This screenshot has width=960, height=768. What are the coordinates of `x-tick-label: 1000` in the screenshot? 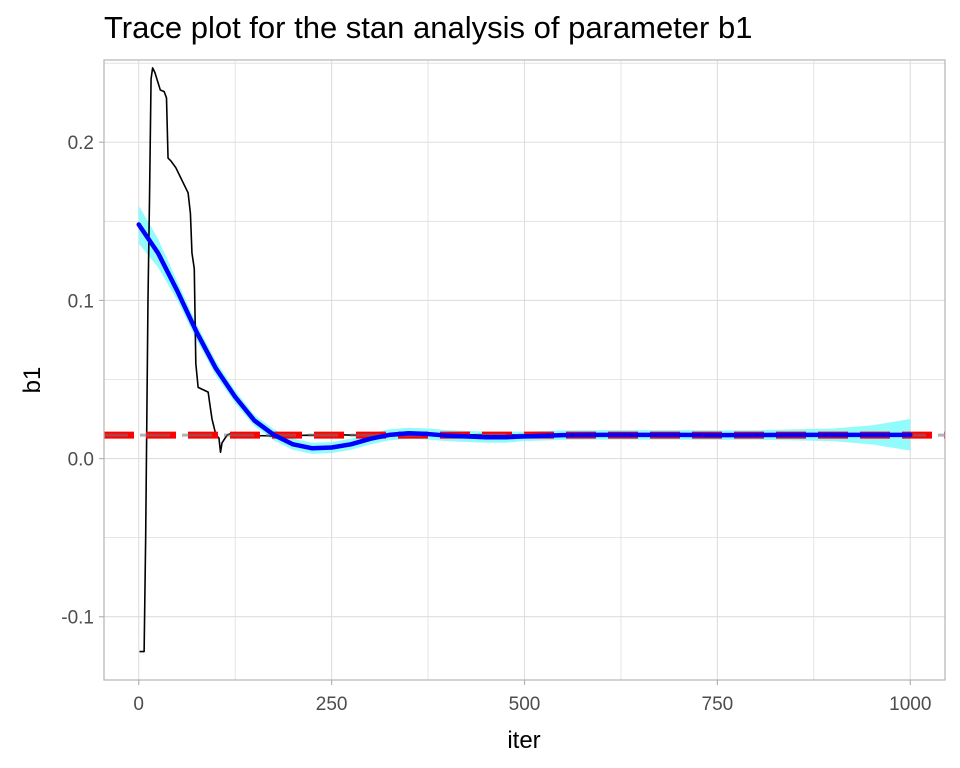 It's located at (910, 704).